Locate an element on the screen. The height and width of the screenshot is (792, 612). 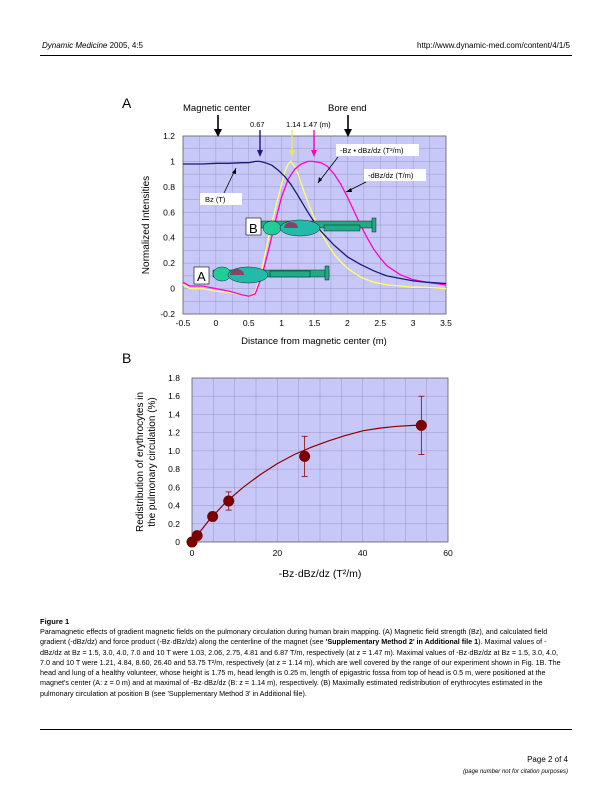
panel-b-y-tick: 0.4 is located at coordinates (174, 506).